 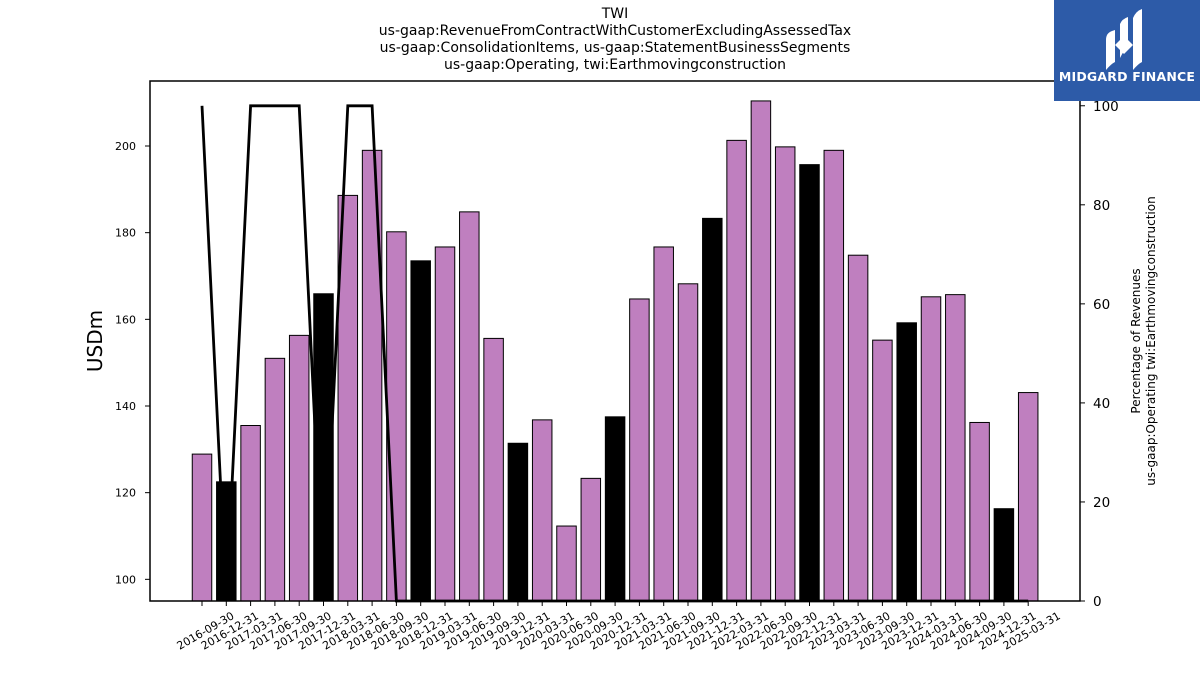 I want to click on y-tick-label: 160, so click(x=125, y=319).